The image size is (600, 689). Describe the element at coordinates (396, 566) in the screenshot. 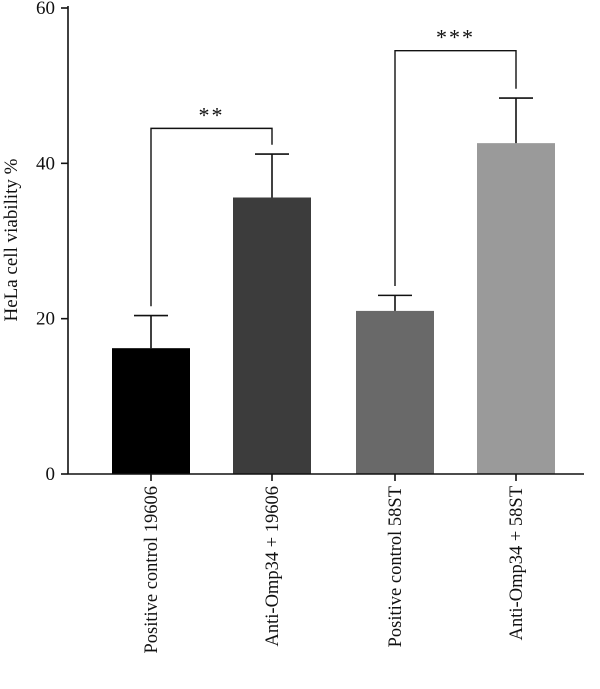

I see `x-tick-label: Positive control 58ST` at that location.